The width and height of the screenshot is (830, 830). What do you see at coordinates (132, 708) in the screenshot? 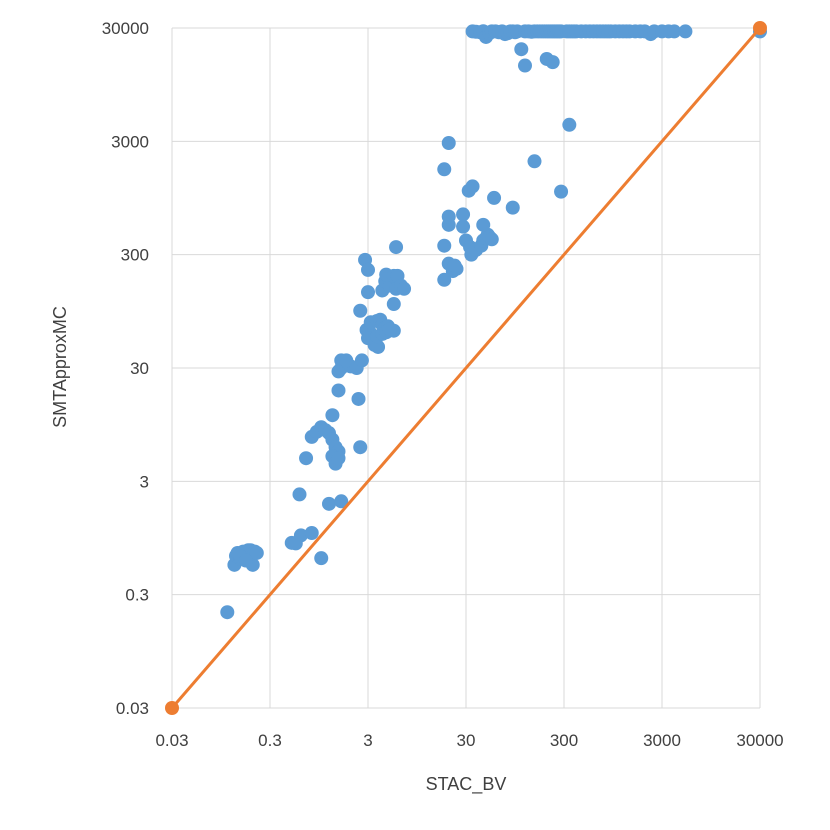
I see `y-tick-label: 0.03` at bounding box center [132, 708].